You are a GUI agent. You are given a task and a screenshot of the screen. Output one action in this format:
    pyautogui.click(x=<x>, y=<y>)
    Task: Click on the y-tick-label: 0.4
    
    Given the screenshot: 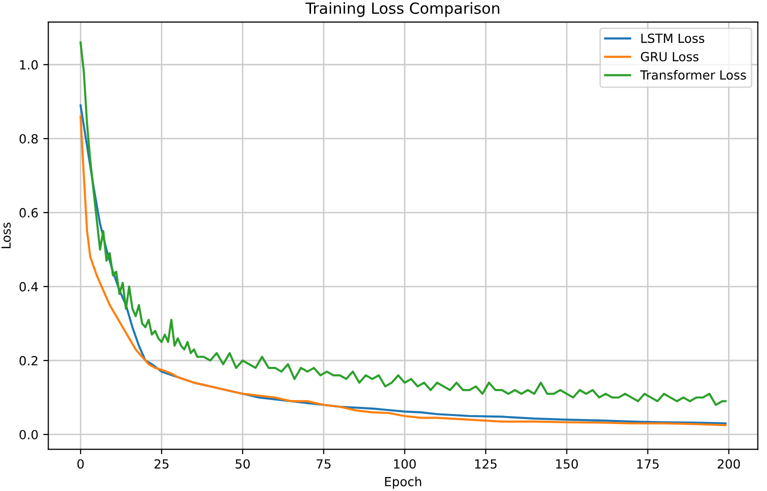 What is the action you would take?
    pyautogui.click(x=29, y=287)
    